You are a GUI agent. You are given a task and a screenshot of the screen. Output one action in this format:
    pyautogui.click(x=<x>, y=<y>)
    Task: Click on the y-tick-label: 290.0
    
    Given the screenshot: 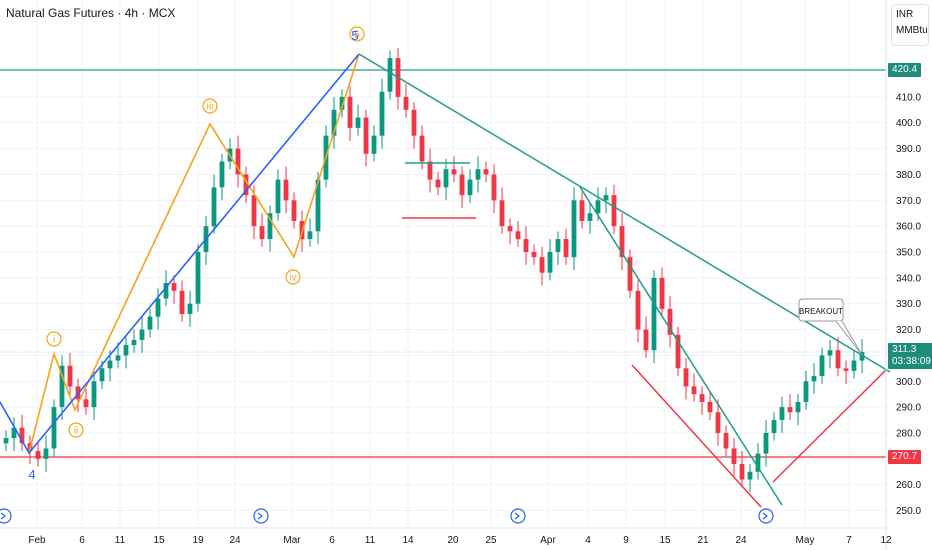 What is the action you would take?
    pyautogui.click(x=908, y=408)
    